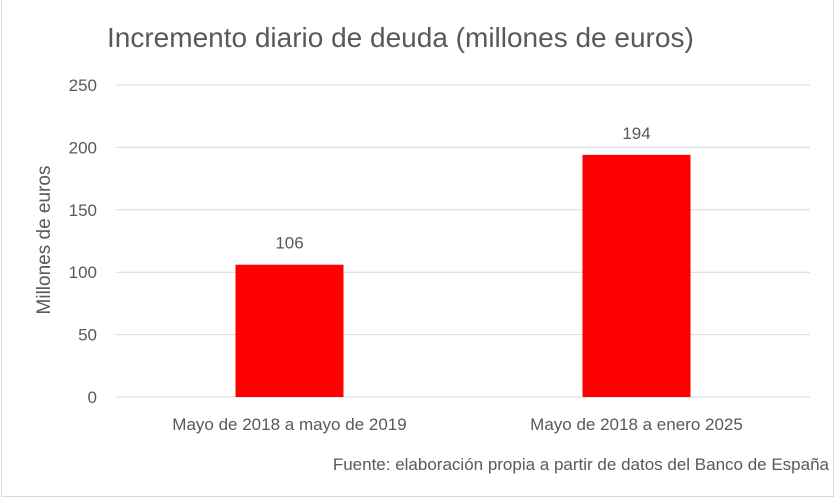 This screenshot has width=837, height=501. Describe the element at coordinates (87, 335) in the screenshot. I see `y-tick-label: 50` at that location.